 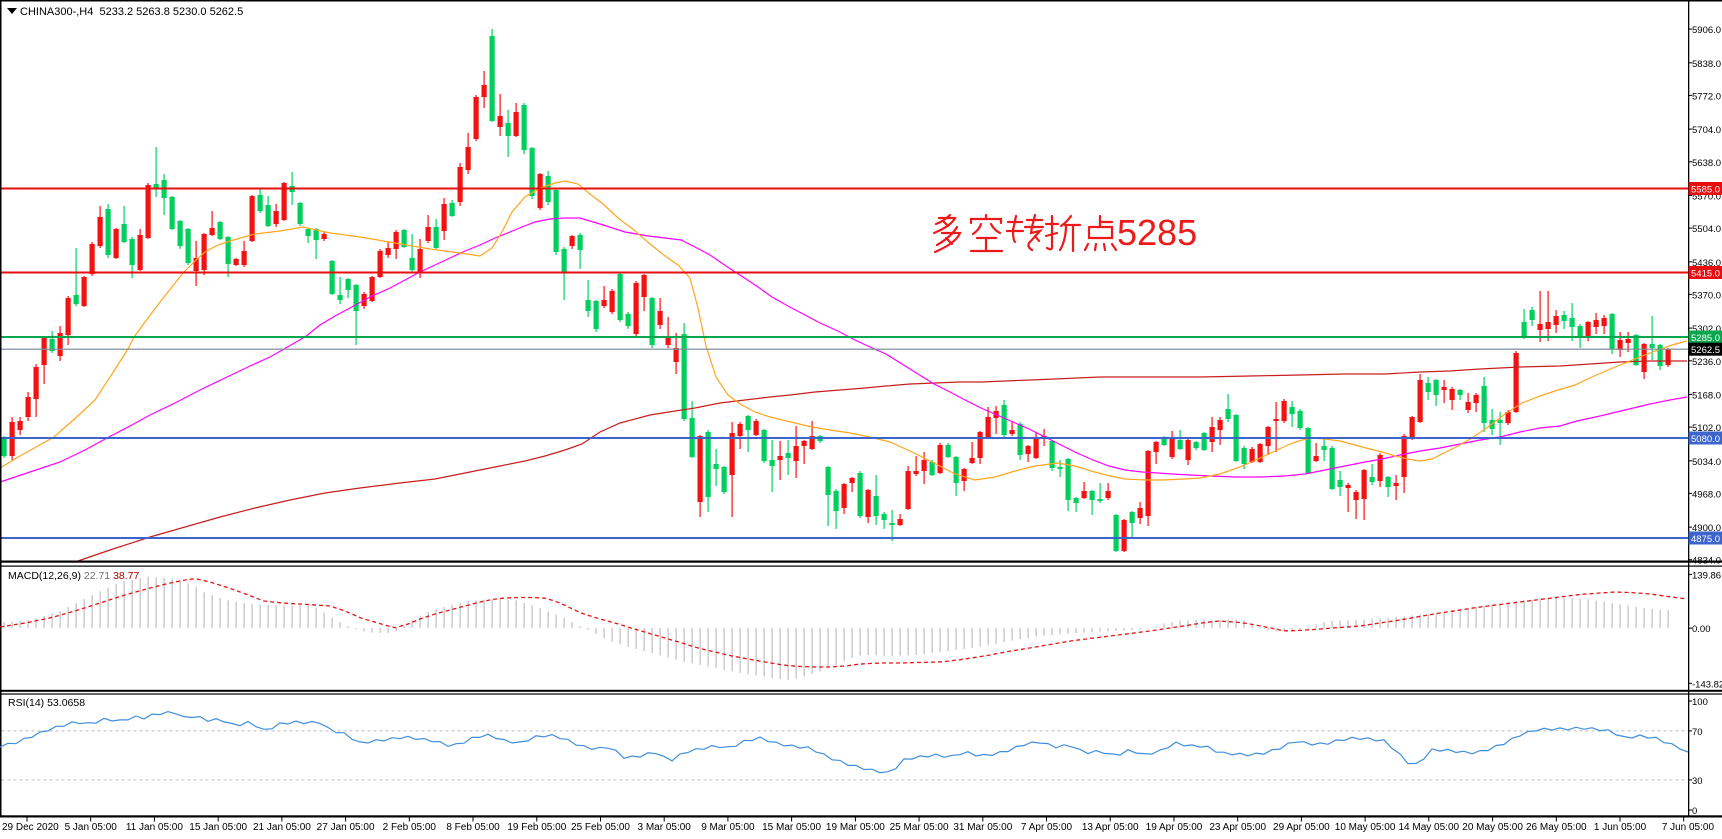 What do you see at coordinates (791, 827) in the screenshot?
I see `svg-text: 15 Mar 05:00` at bounding box center [791, 827].